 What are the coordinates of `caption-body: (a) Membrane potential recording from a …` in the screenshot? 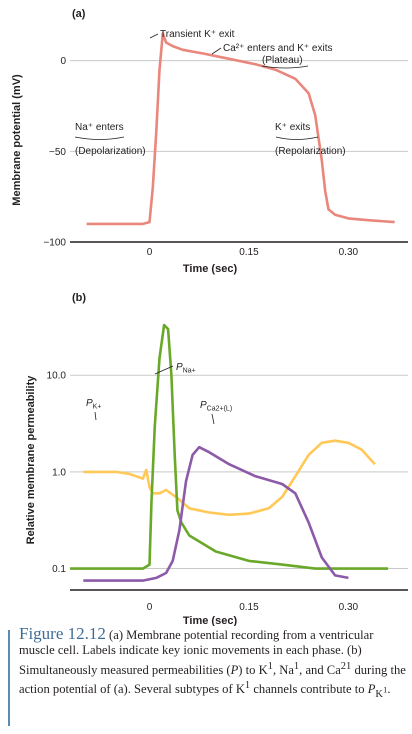 It's located at (212, 664).